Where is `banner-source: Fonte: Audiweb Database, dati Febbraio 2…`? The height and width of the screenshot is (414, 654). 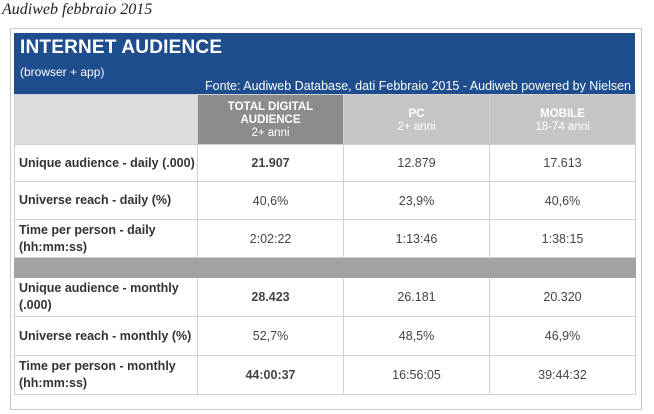
banner-source: Fonte: Audiweb Database, dati Febbraio 2… is located at coordinates (418, 86).